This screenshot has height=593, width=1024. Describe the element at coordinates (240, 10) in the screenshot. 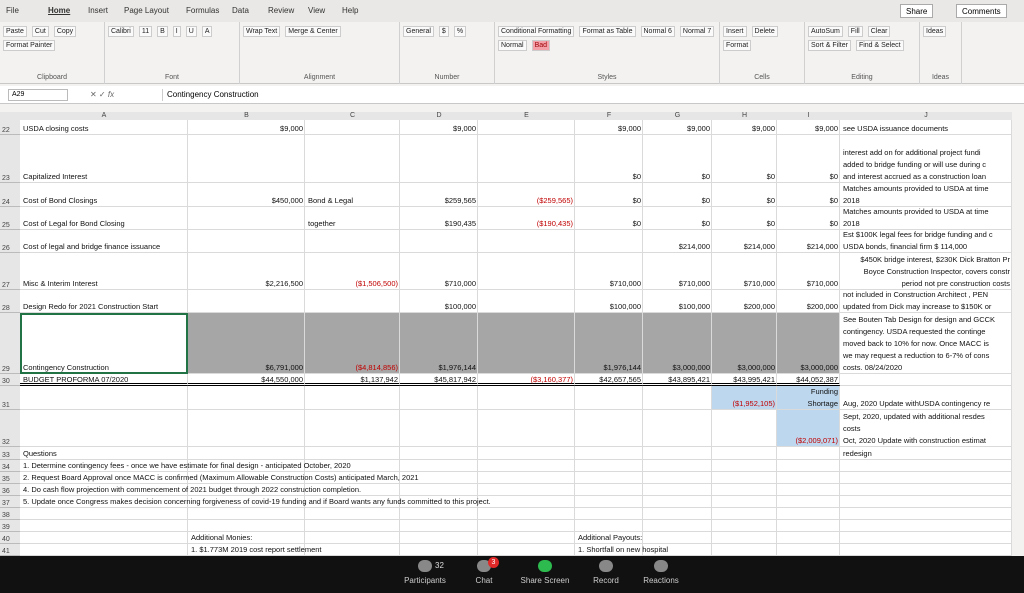

I see `ribbon-tab: Data` at that location.